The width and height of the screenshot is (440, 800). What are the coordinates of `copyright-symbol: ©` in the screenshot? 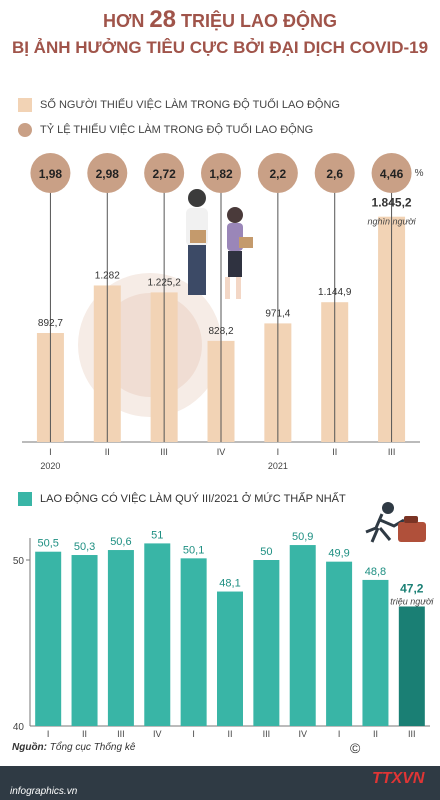 It's located at (355, 748).